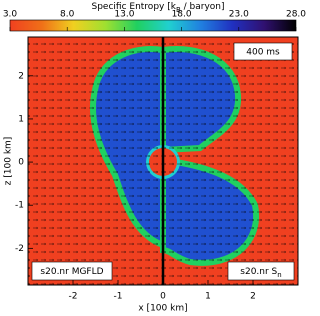 The height and width of the screenshot is (316, 320). I want to click on y-tick-label: 0, so click(21, 163).